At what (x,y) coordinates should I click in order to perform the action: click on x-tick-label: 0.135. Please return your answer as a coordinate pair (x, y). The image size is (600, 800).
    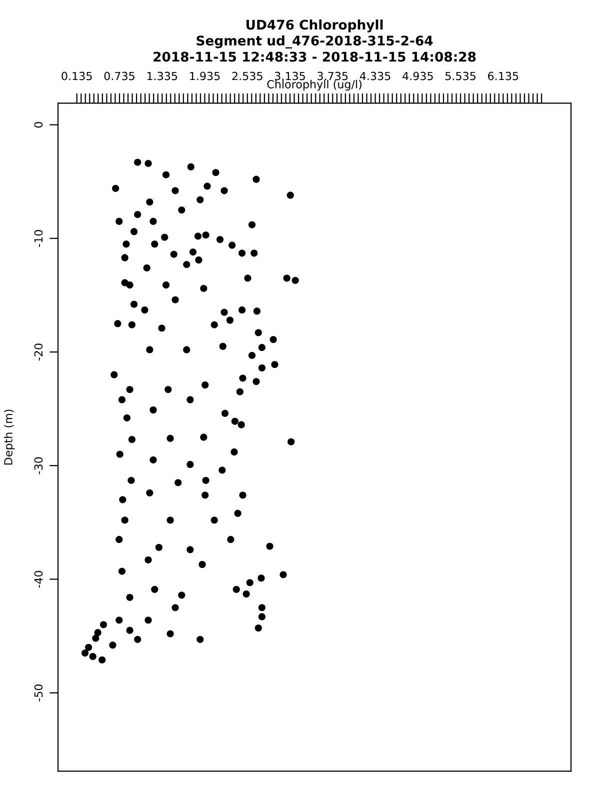
    Looking at the image, I should click on (77, 76).